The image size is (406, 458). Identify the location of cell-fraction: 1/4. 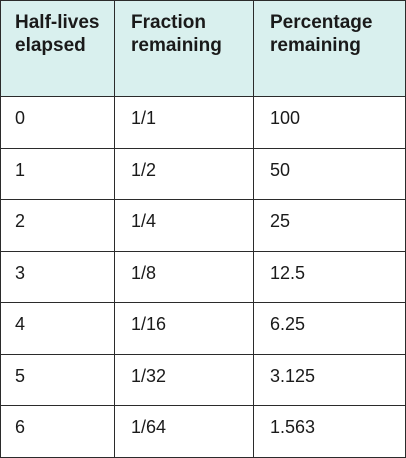
(184, 225).